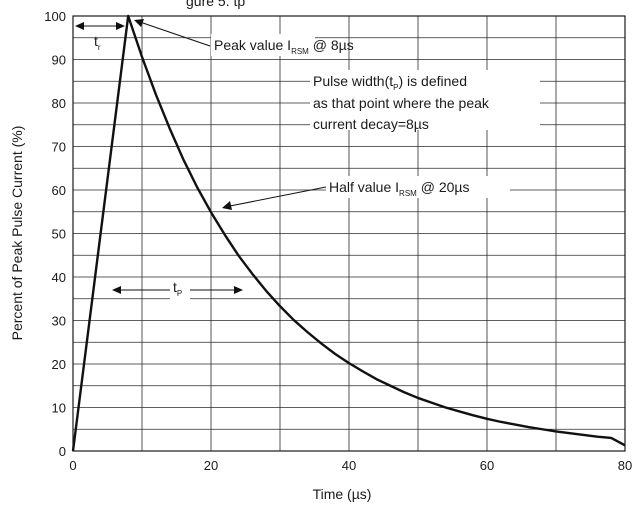 The height and width of the screenshot is (512, 635). Describe the element at coordinates (227, 205) in the screenshot. I see `half-arrowhead` at that location.